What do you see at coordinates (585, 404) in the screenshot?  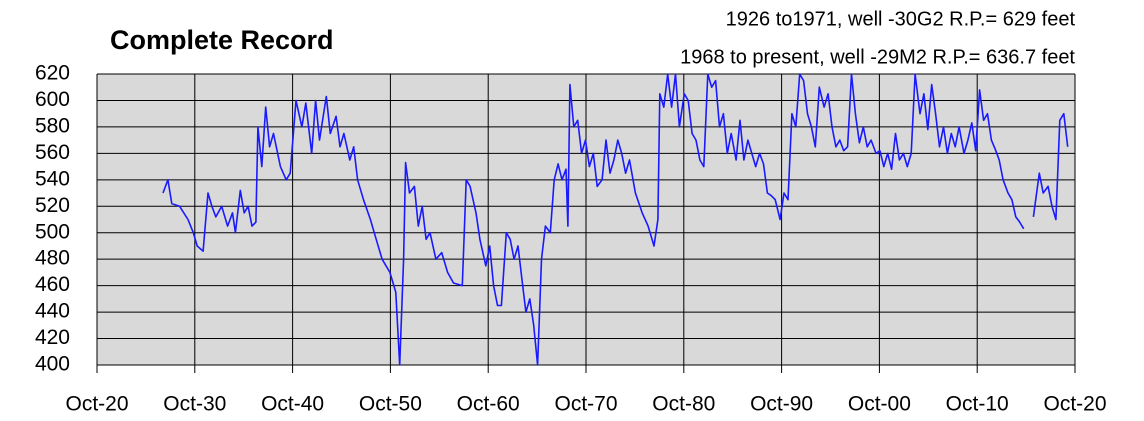 I see `x-tick-label: Oct-70` at bounding box center [585, 404].